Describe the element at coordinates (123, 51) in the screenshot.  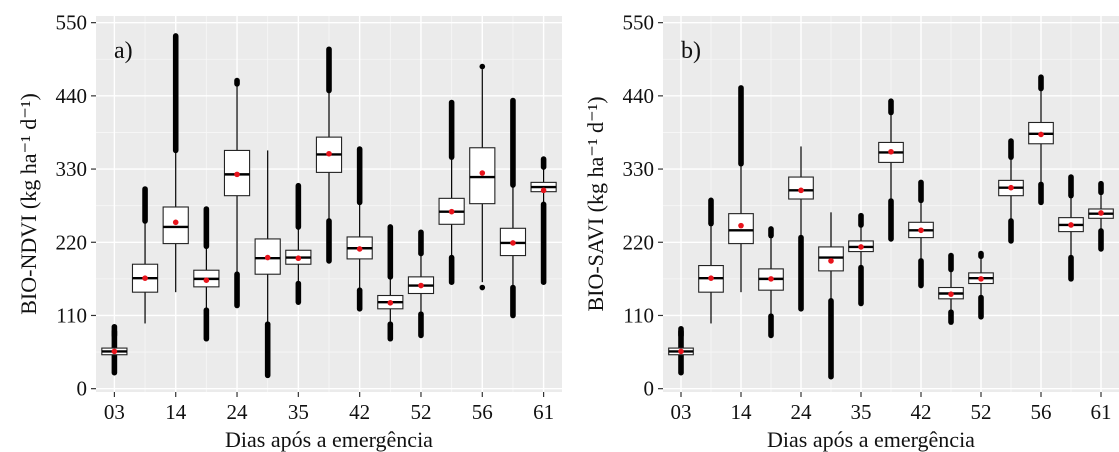
I see `panel-tag: a)` at that location.